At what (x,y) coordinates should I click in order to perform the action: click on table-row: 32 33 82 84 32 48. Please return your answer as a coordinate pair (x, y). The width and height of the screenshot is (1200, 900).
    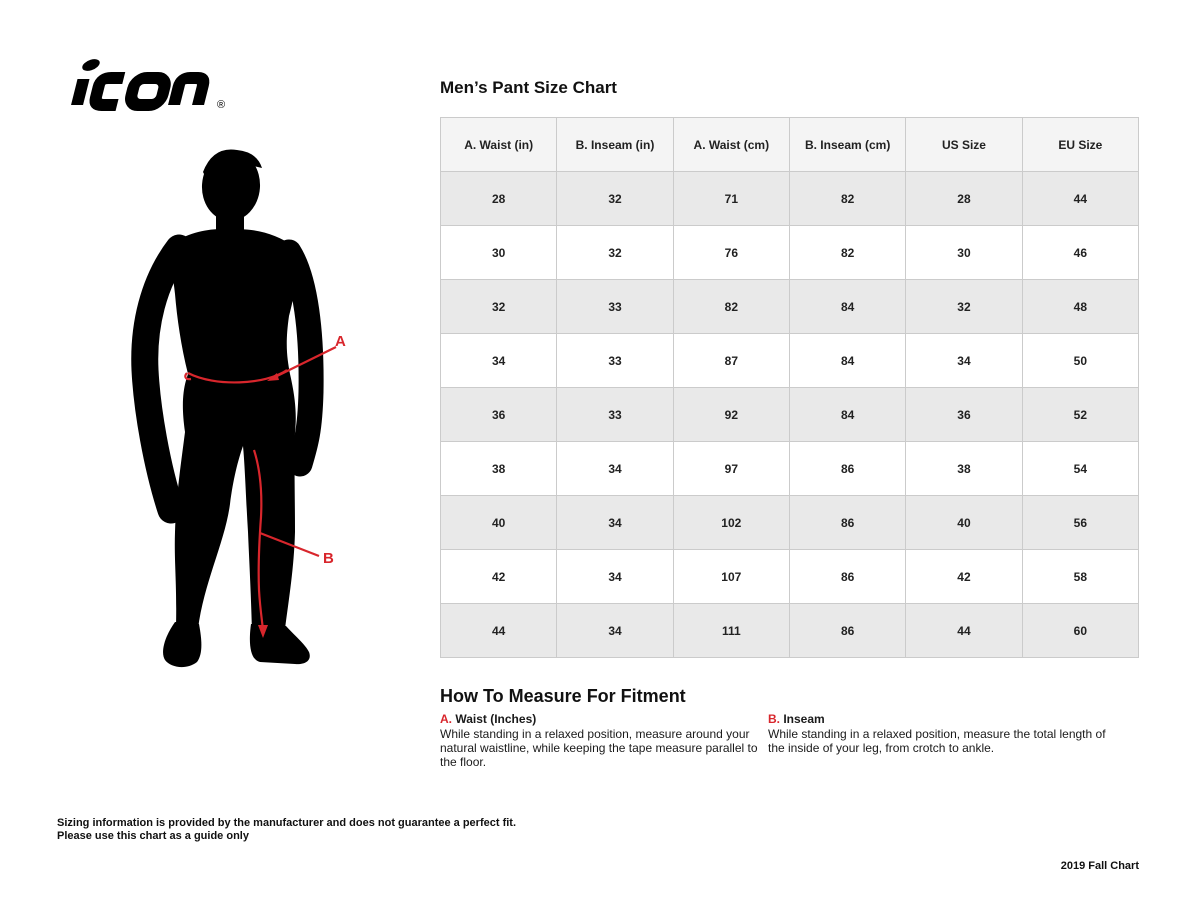
    Looking at the image, I should click on (789, 306).